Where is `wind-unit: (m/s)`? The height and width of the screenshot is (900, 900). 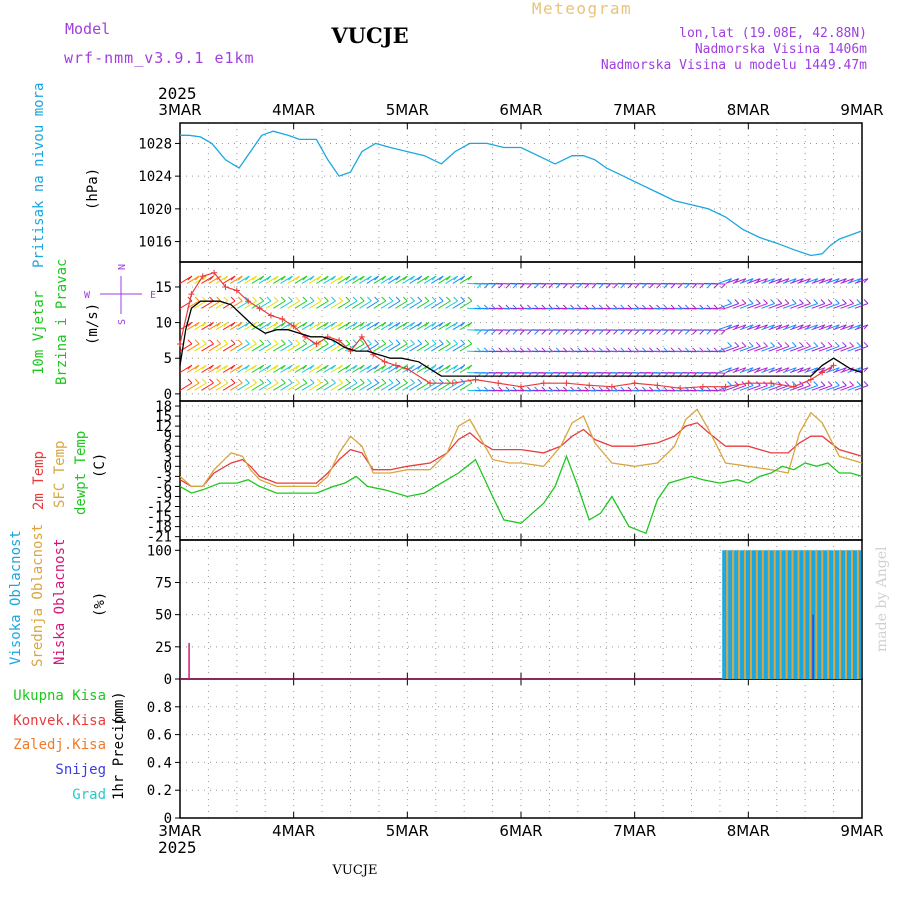
wind-unit: (m/s) is located at coordinates (93, 324).